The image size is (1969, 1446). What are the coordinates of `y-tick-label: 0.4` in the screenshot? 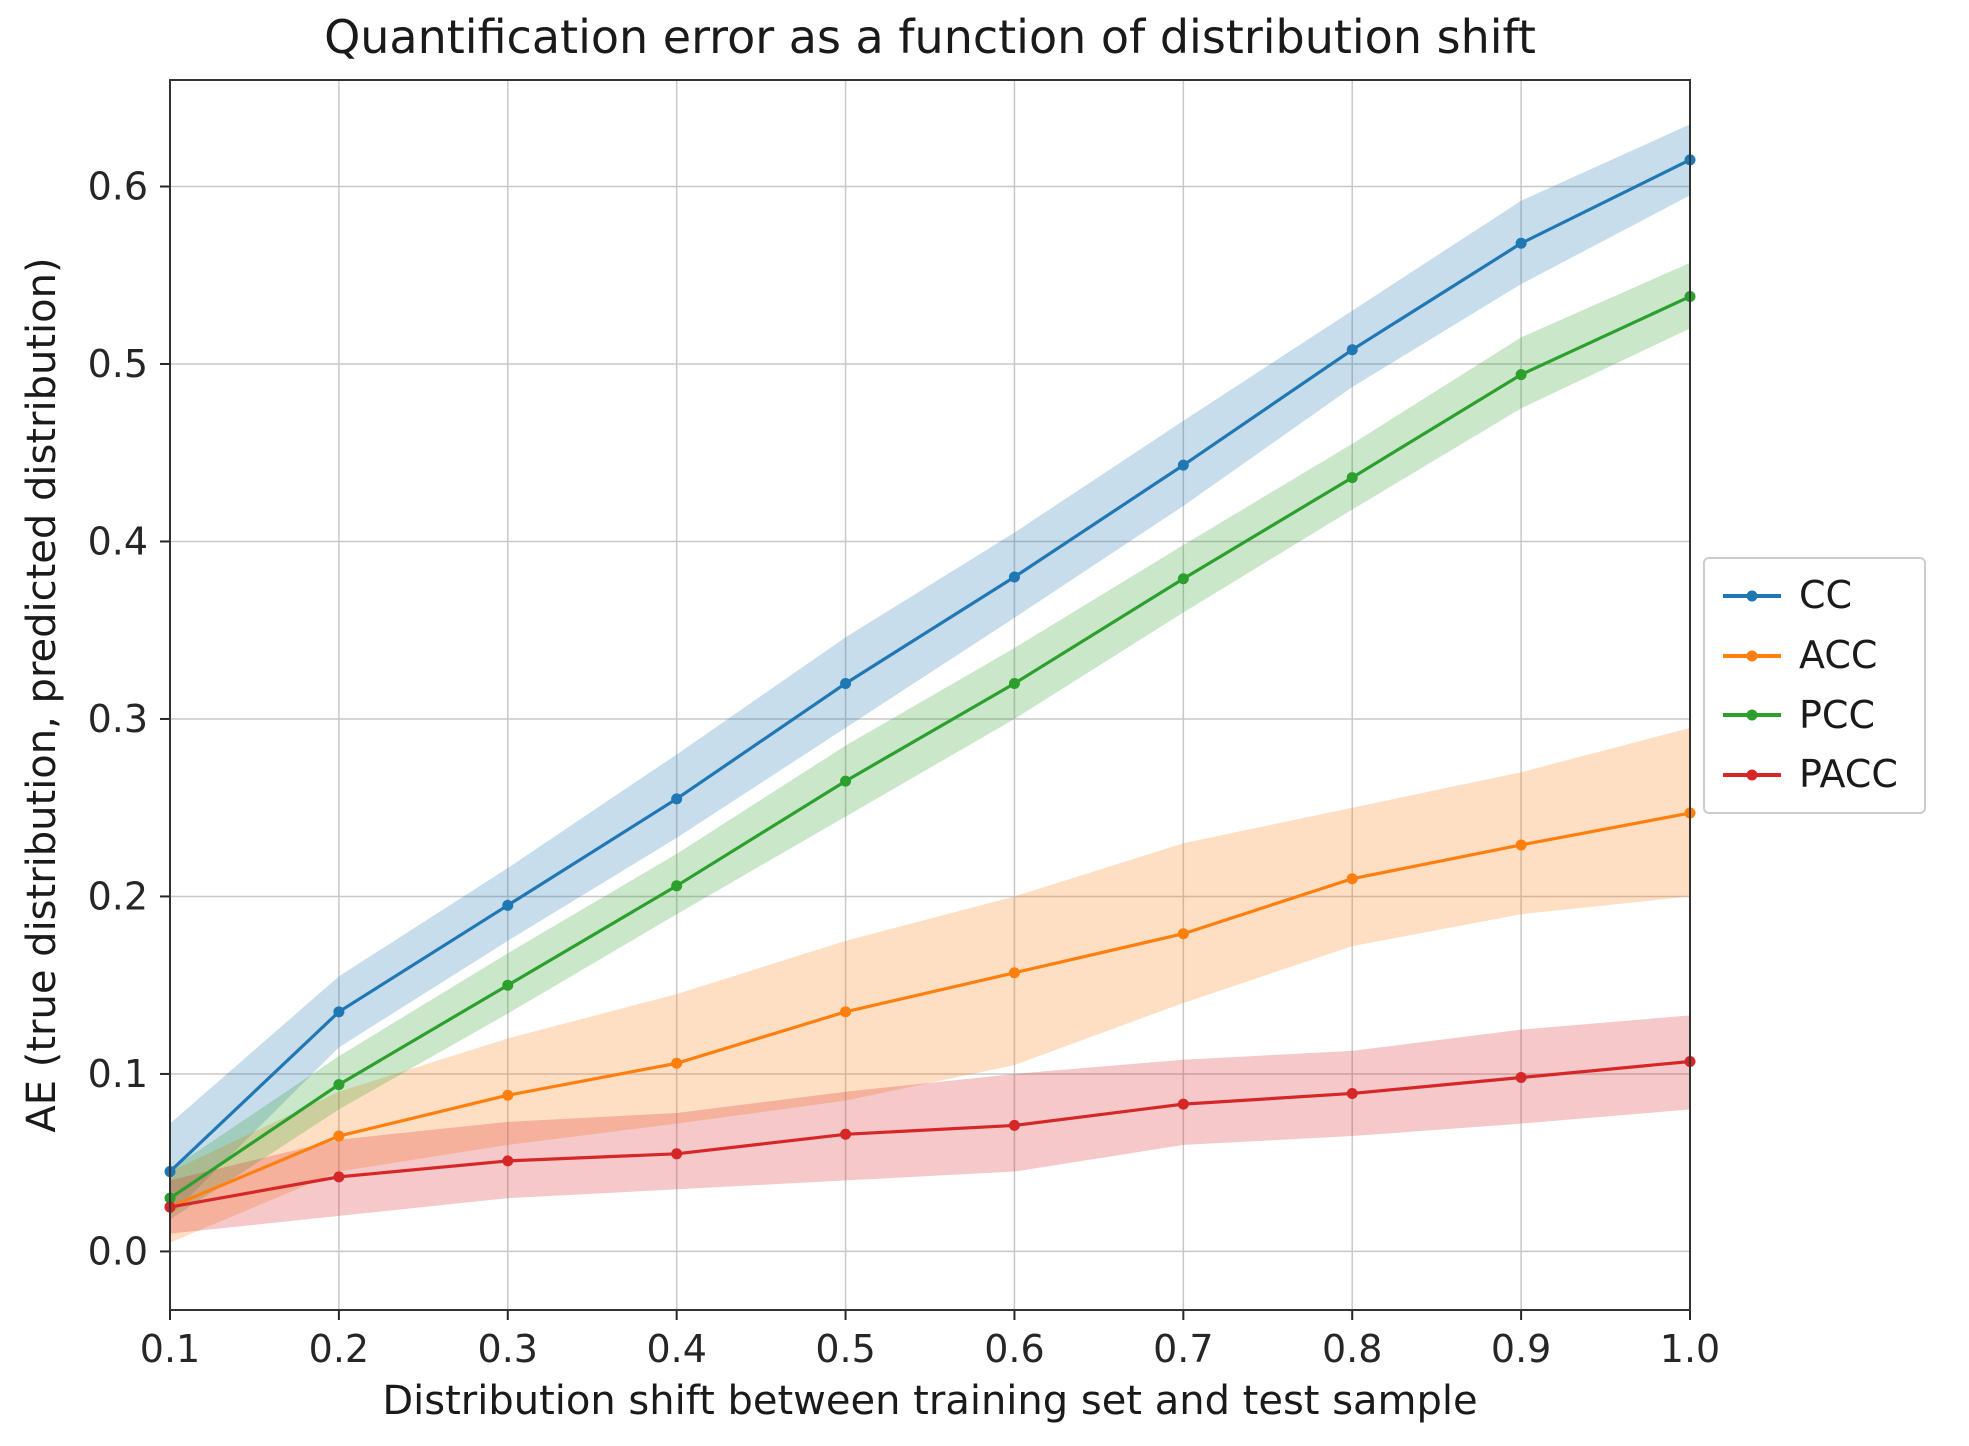 It's located at (118, 541).